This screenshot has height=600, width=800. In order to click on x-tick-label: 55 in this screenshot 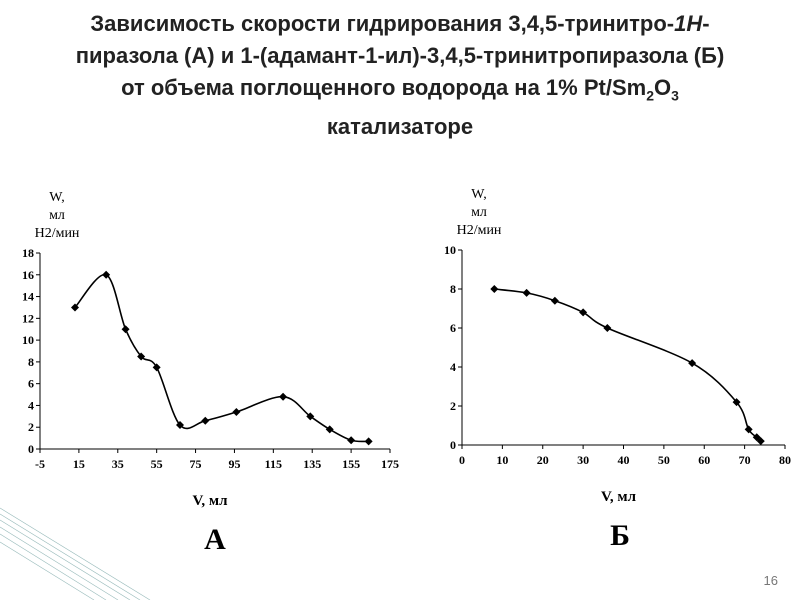, I will do `click(157, 464)`.